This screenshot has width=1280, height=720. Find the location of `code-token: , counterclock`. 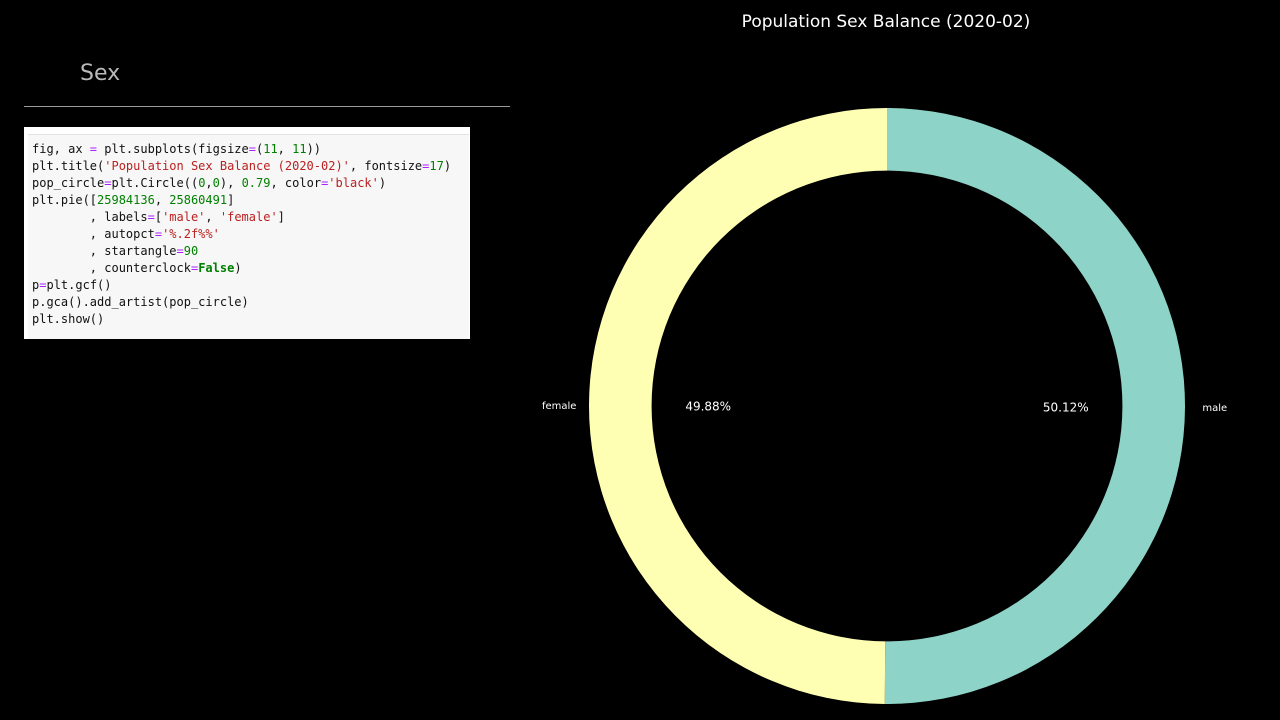

code-token: , counterclock is located at coordinates (111, 268).